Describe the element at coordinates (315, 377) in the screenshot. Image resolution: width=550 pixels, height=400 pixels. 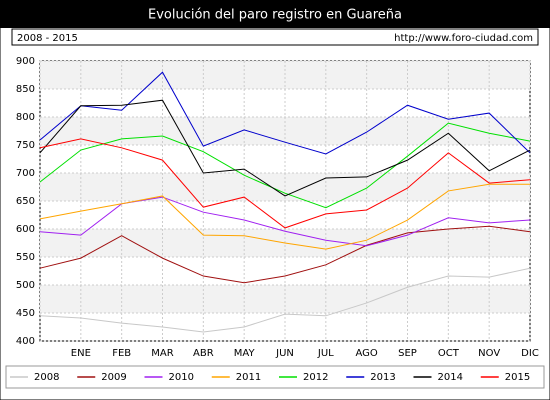
I see `legend-label: 2012` at that location.